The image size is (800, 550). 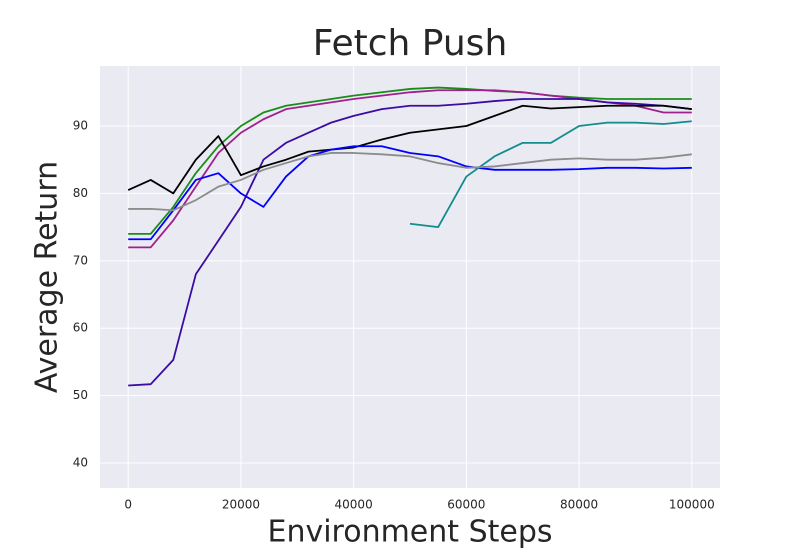 What do you see at coordinates (80, 463) in the screenshot?
I see `y-tick-label: 40` at bounding box center [80, 463].